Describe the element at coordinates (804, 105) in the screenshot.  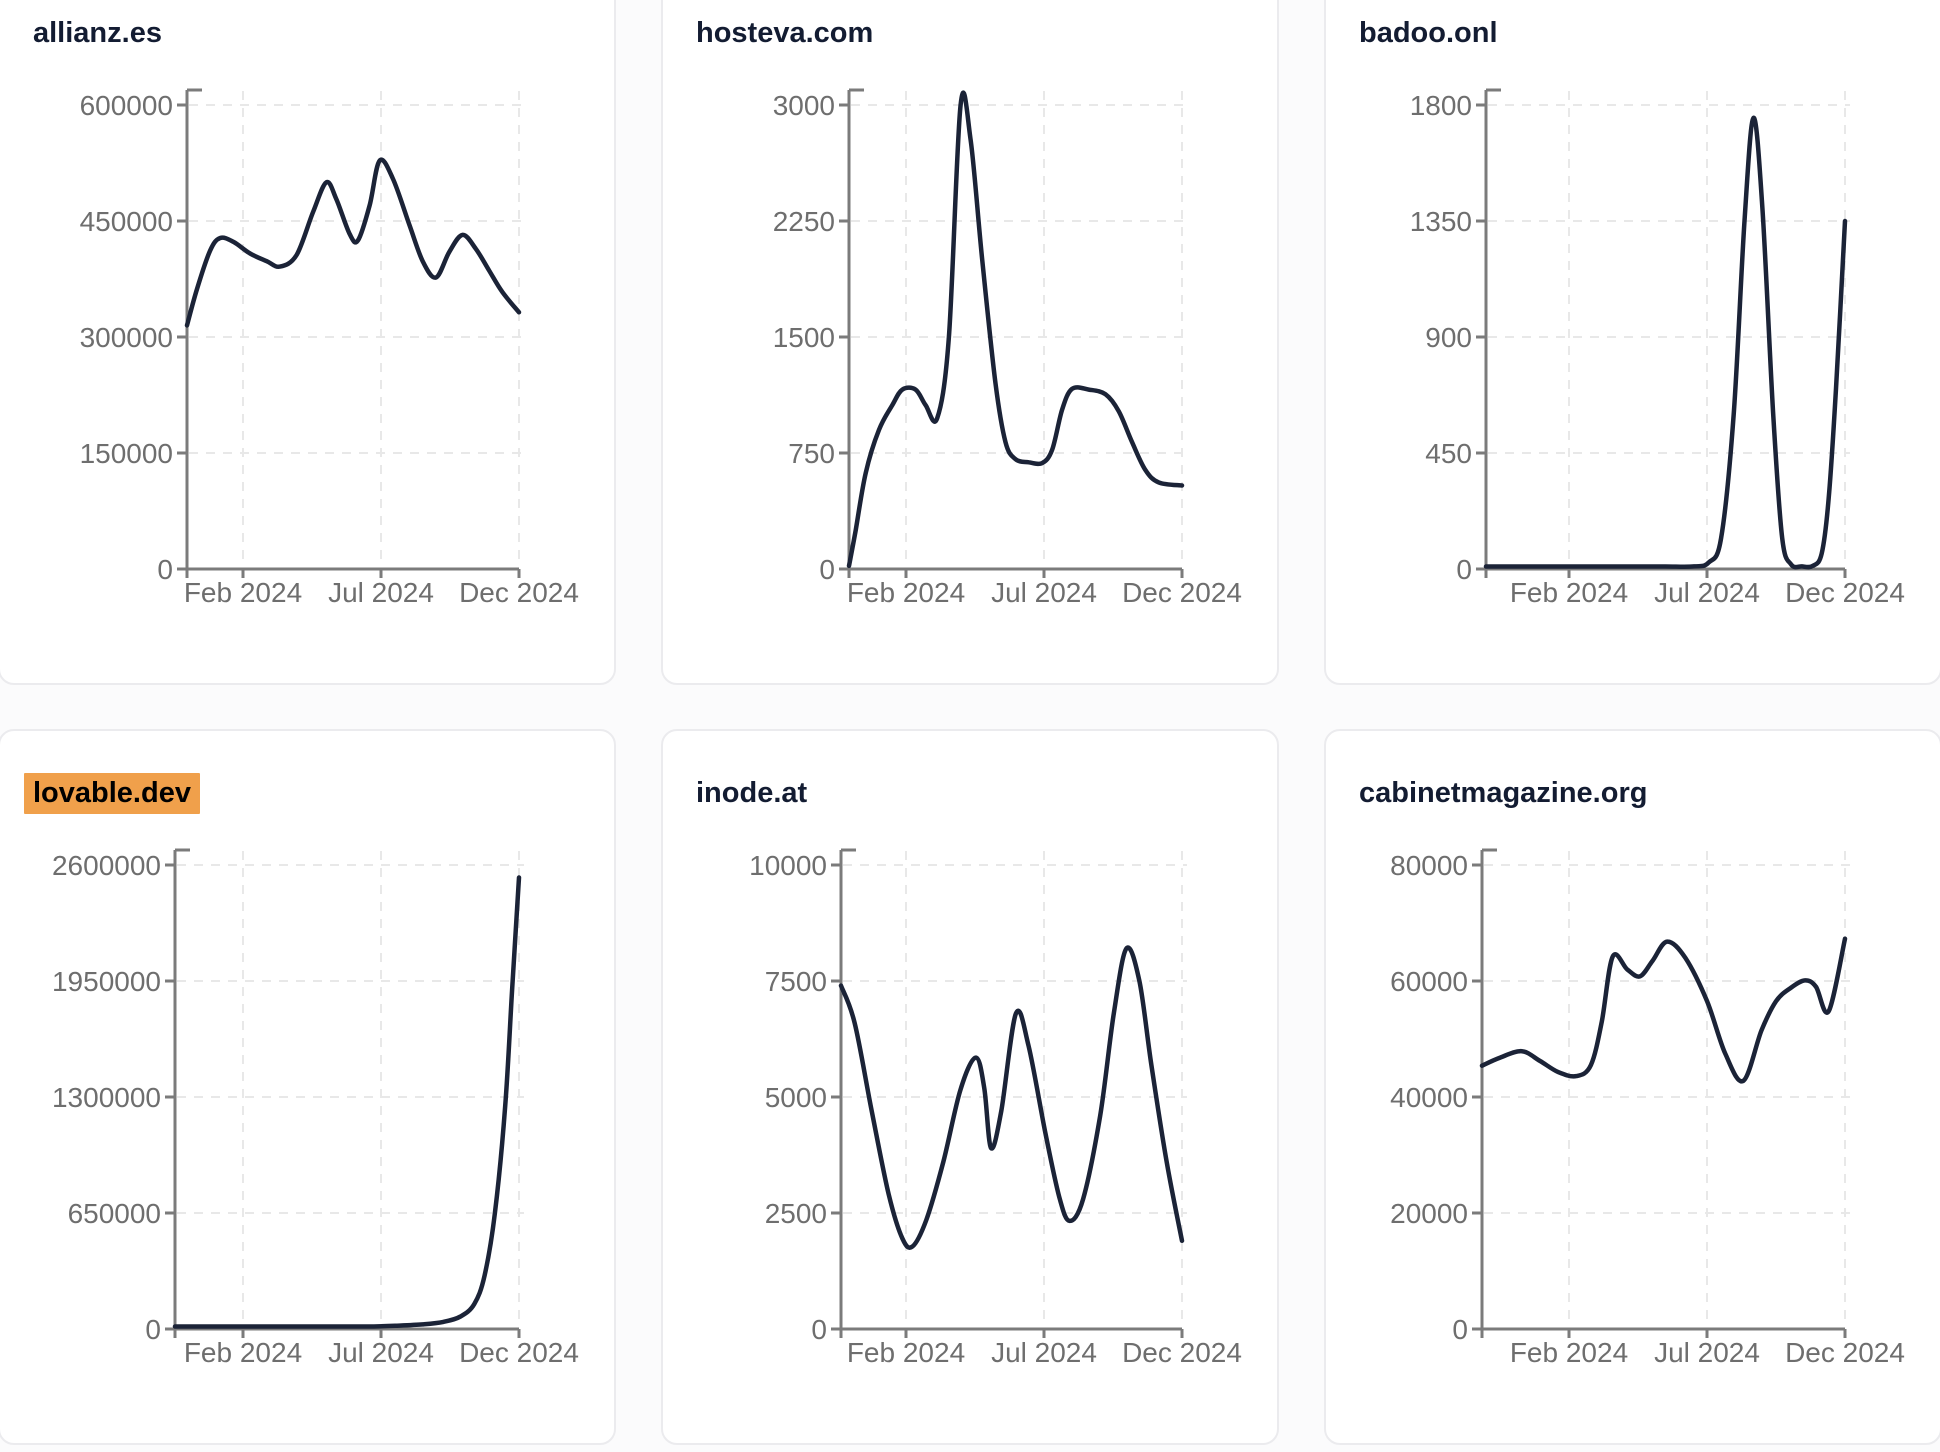
I see `svg-text: 3000` at that location.